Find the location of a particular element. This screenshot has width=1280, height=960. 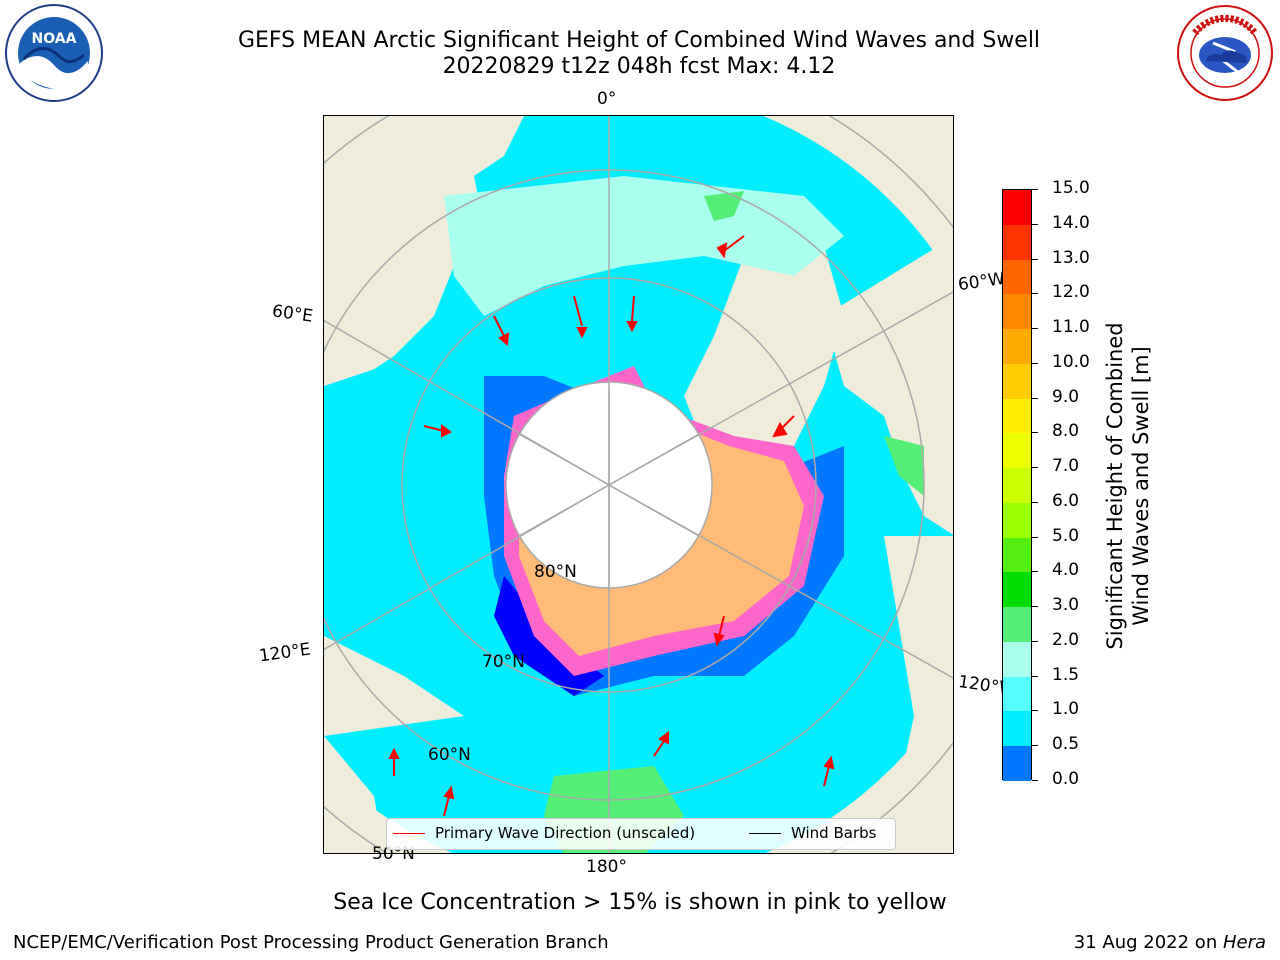

colorbar-tick-label: 13.0 is located at coordinates (1071, 257).